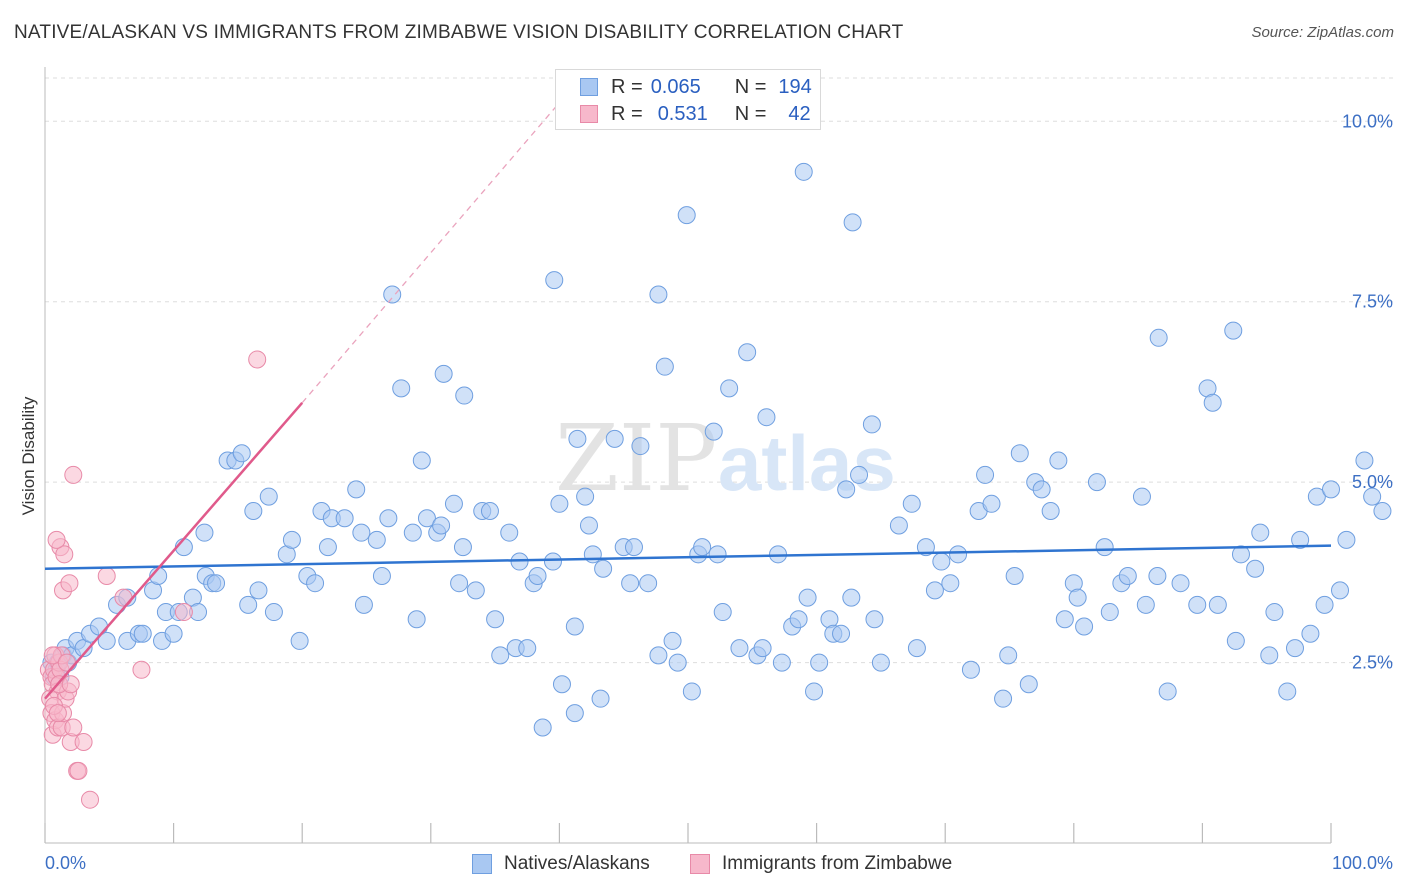 The height and width of the screenshot is (892, 1406). Describe the element at coordinates (65, 863) in the screenshot. I see `x-tick-label: 0.0%` at that location.